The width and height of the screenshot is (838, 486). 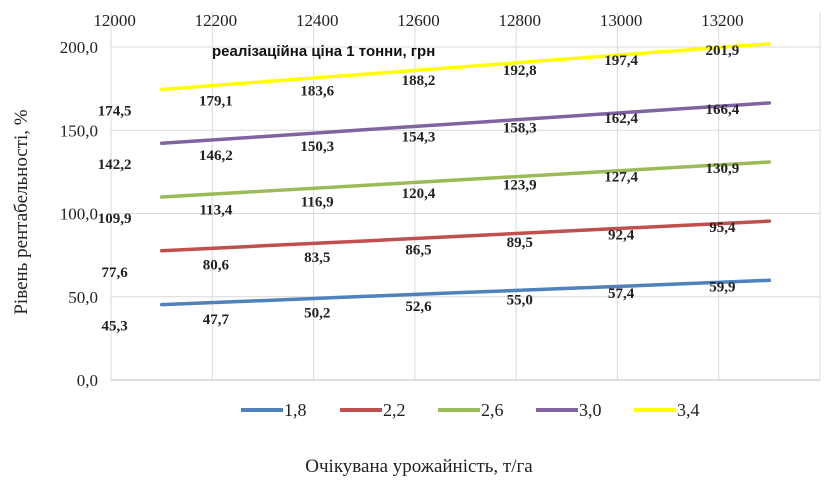 I want to click on data-label: 113,4, so click(x=215, y=211).